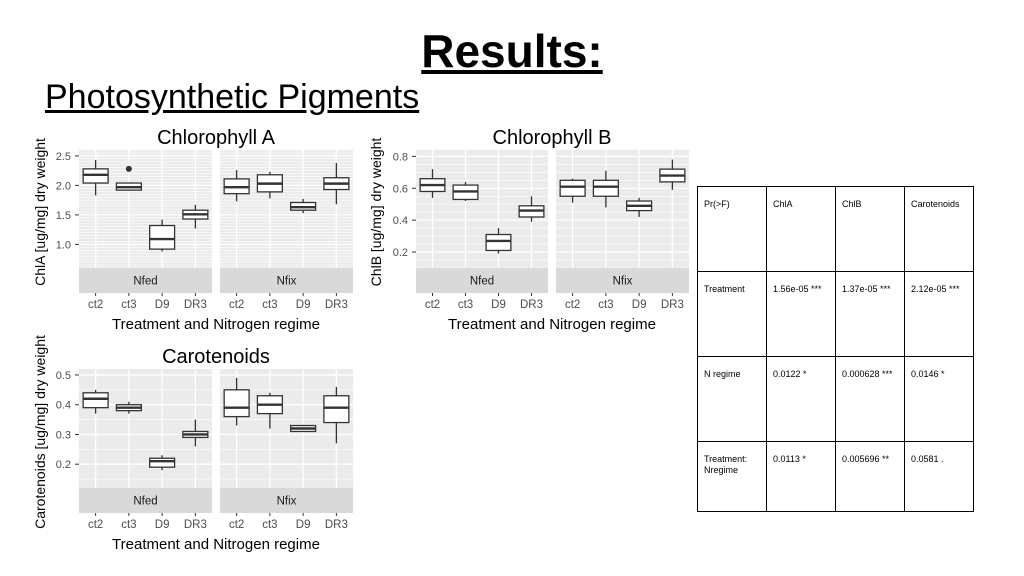 The image size is (1024, 576). Describe the element at coordinates (216, 138) in the screenshot. I see `chart-title: Chlorophyll A` at that location.